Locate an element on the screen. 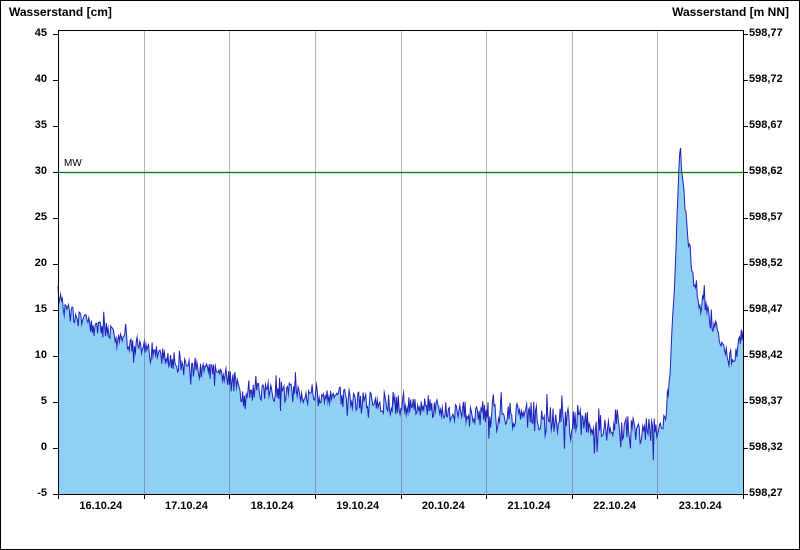  x-tick-label: 16.10.24 is located at coordinates (101, 506).